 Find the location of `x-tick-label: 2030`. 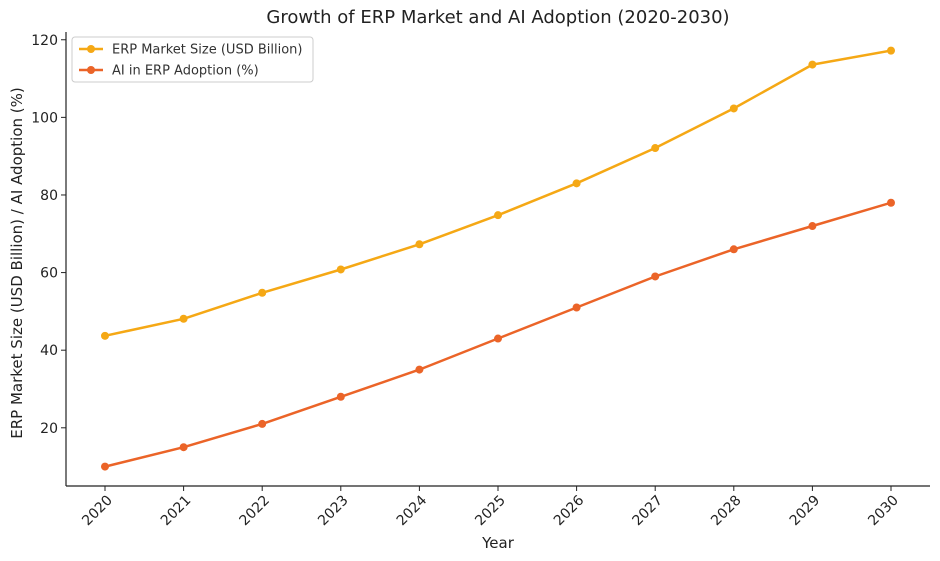

x-tick-label: 2030 is located at coordinates (883, 511).